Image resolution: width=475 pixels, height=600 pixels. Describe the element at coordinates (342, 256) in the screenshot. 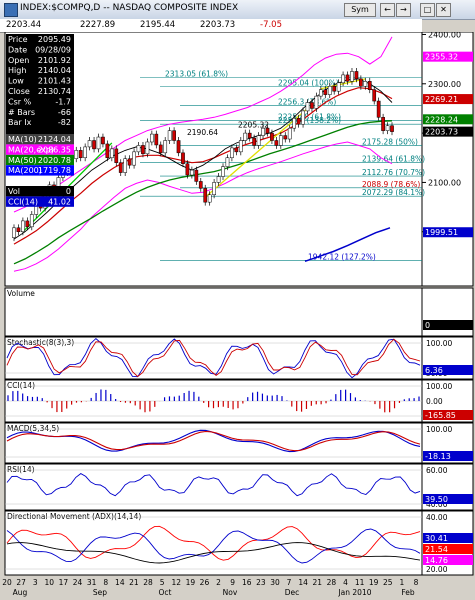

I see `fib-label: 1942.12 (127.2%)` at that location.